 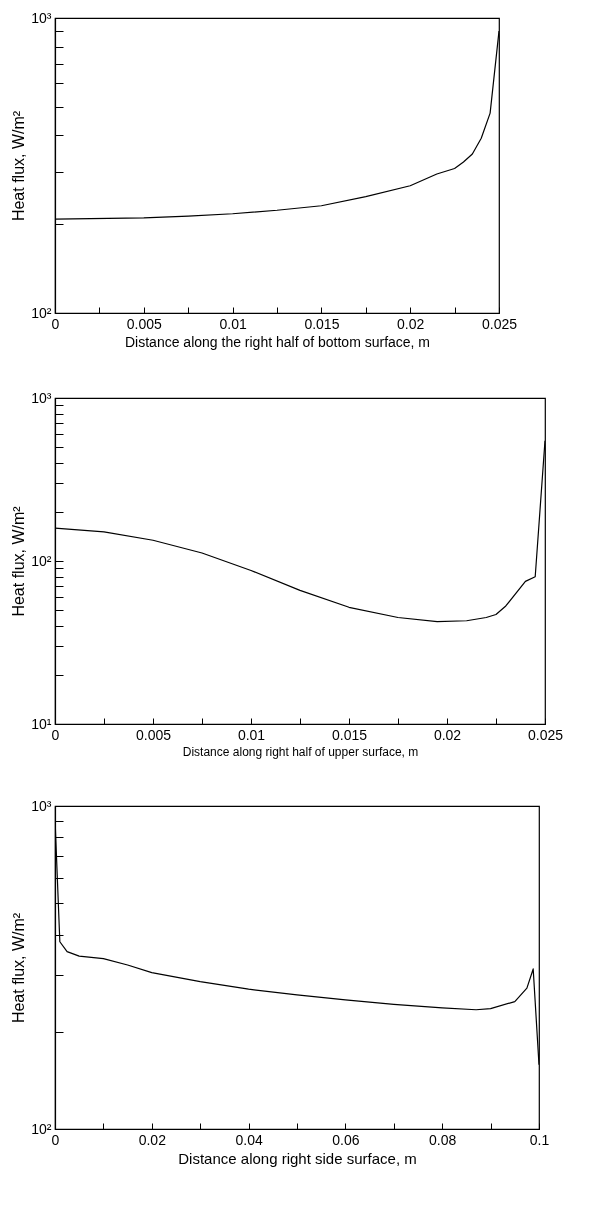 What do you see at coordinates (297, 1158) in the screenshot?
I see `x-axis-title: Distance along right side surface, m` at bounding box center [297, 1158].